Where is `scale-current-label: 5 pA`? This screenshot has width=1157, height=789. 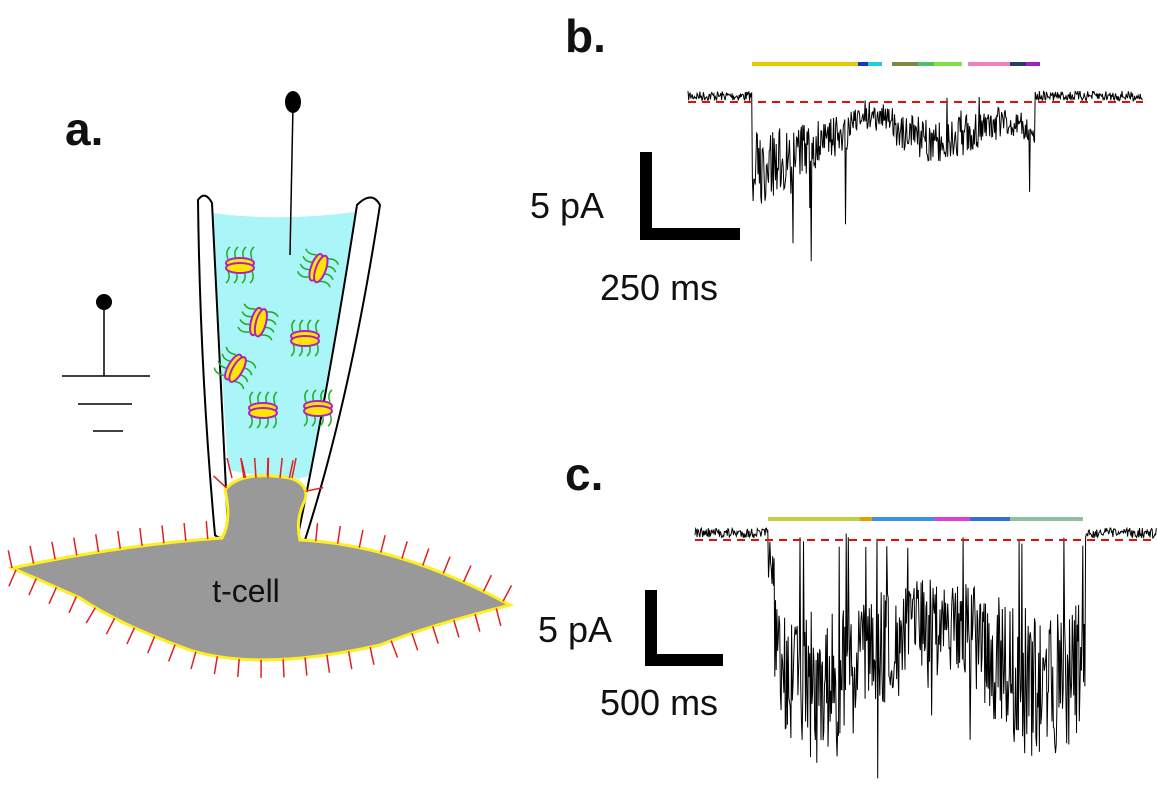 scale-current-label: 5 pA is located at coordinates (575, 629).